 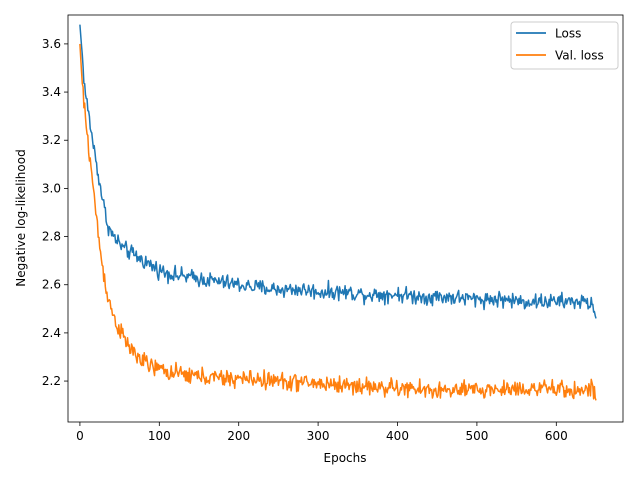 What do you see at coordinates (397, 436) in the screenshot?
I see `x-tick-label: 400` at bounding box center [397, 436].